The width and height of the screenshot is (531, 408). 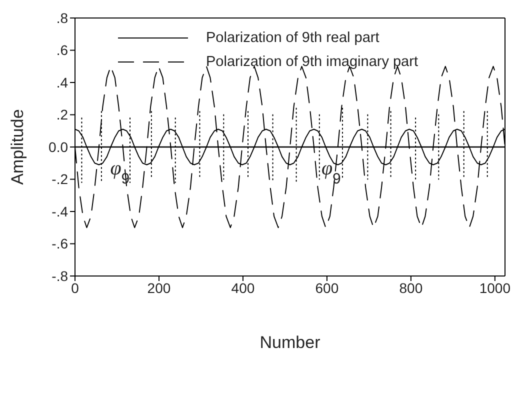 What do you see at coordinates (60, 179) in the screenshot?
I see `y-tick-label: -.2` at bounding box center [60, 179].